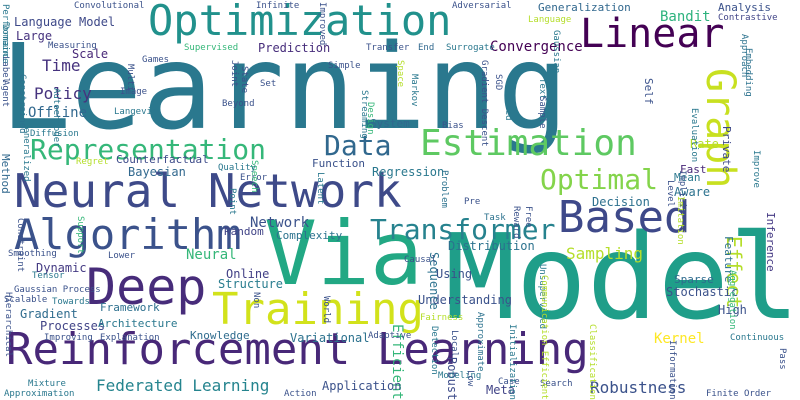 Image resolution: width=800 pixels, height=400 pixels. I want to click on word: Agent, so click(5, 94).